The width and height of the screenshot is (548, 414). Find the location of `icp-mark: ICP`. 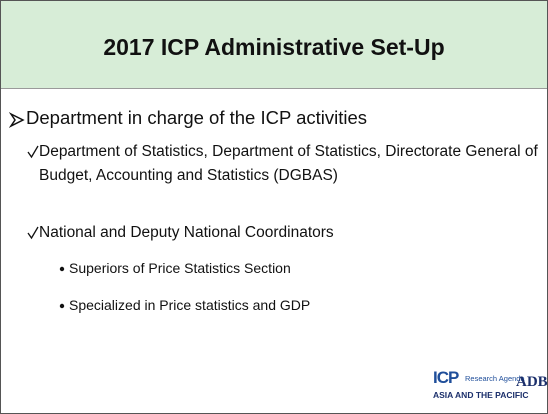

icp-mark: ICP is located at coordinates (446, 377).